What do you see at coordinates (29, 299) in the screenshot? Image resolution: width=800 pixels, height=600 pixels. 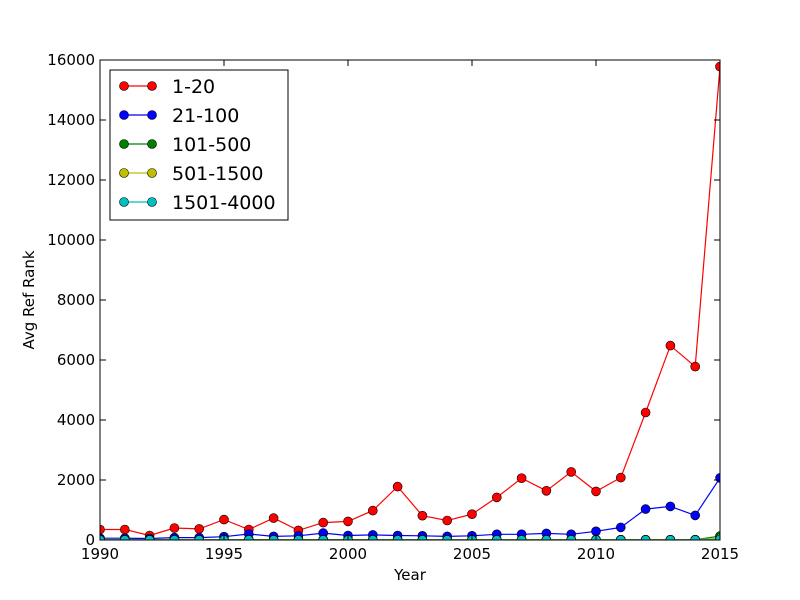 I see `y-axis-title: Avg Ref Rank` at bounding box center [29, 299].